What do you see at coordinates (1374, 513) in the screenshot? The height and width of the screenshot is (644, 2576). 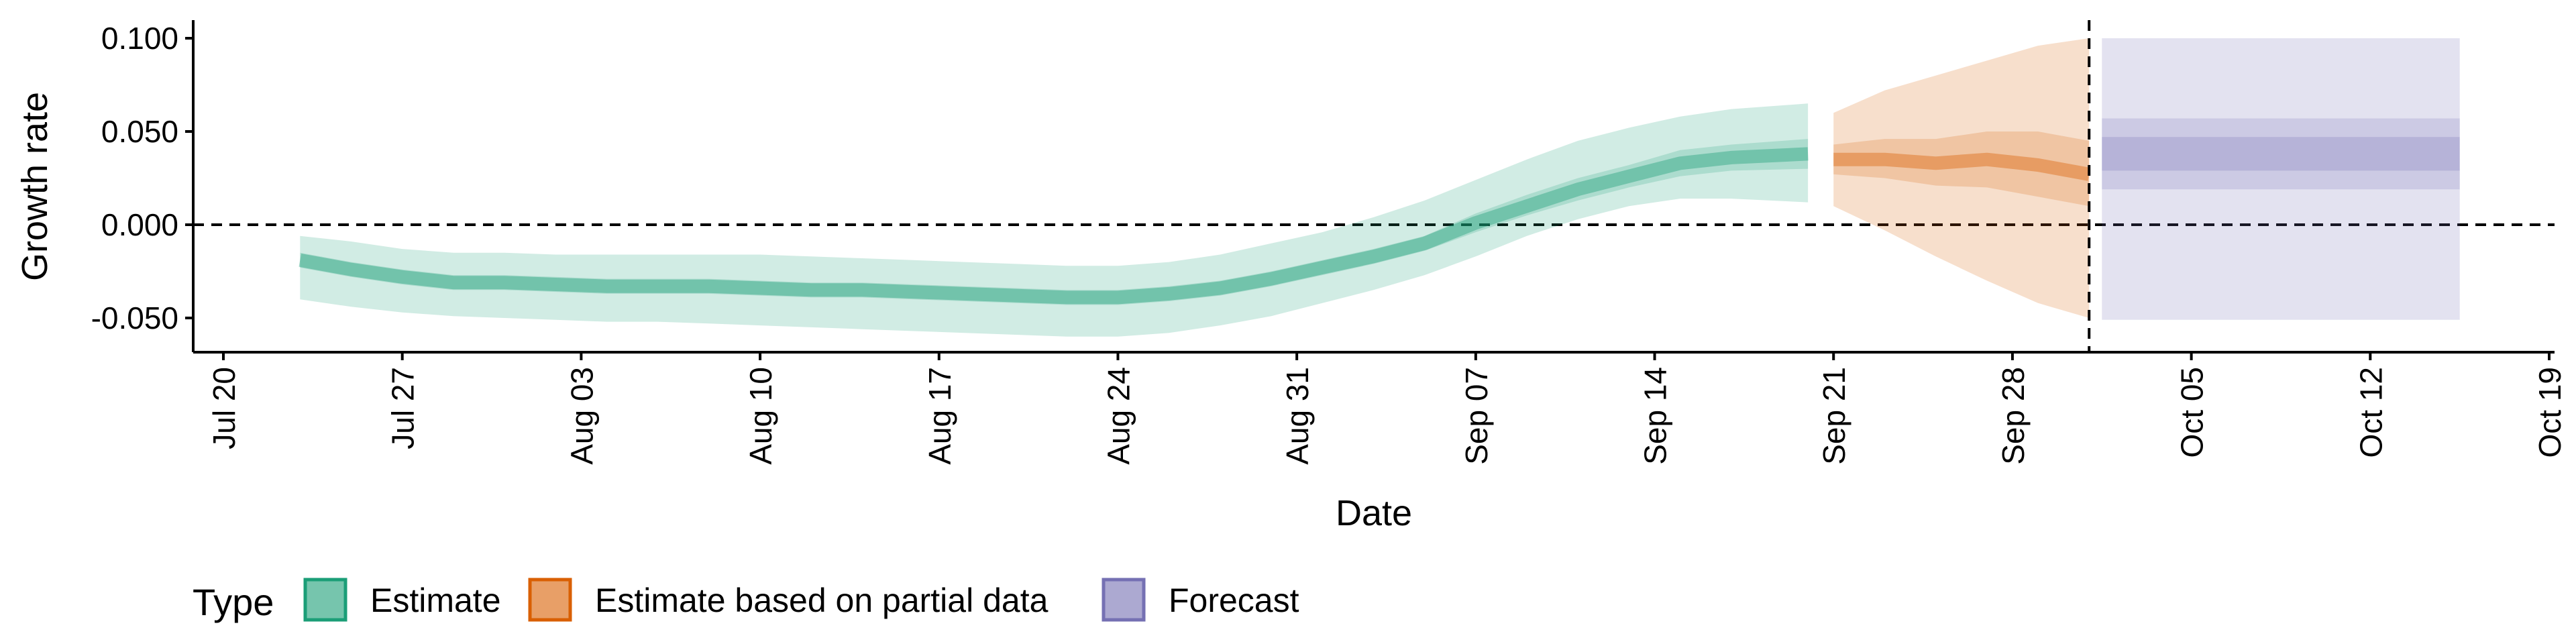 I see `x-axis-title: Date` at bounding box center [1374, 513].